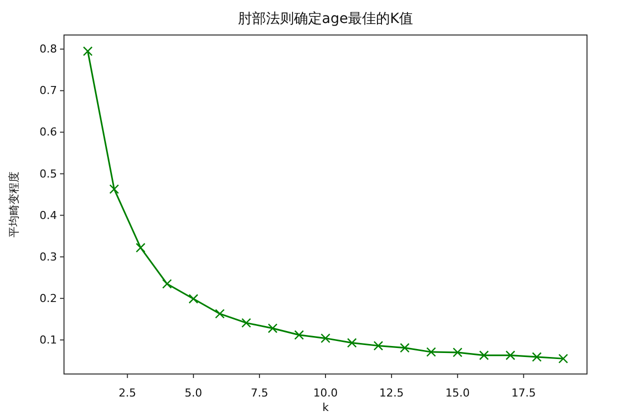 The height and width of the screenshot is (418, 623). I want to click on y-tick-label: 0.5, so click(48, 173).